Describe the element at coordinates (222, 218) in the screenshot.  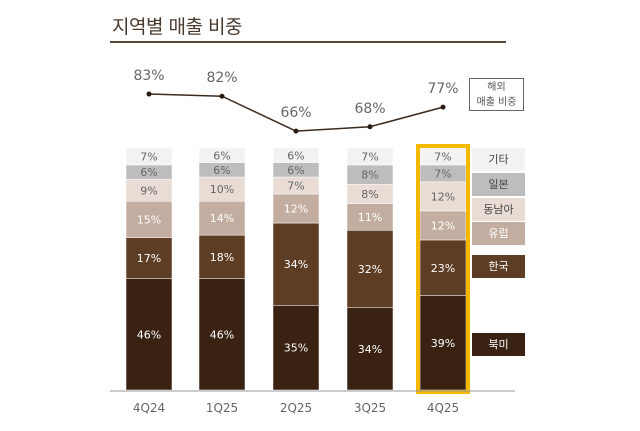
I see `bar-value-label: 14%` at that location.